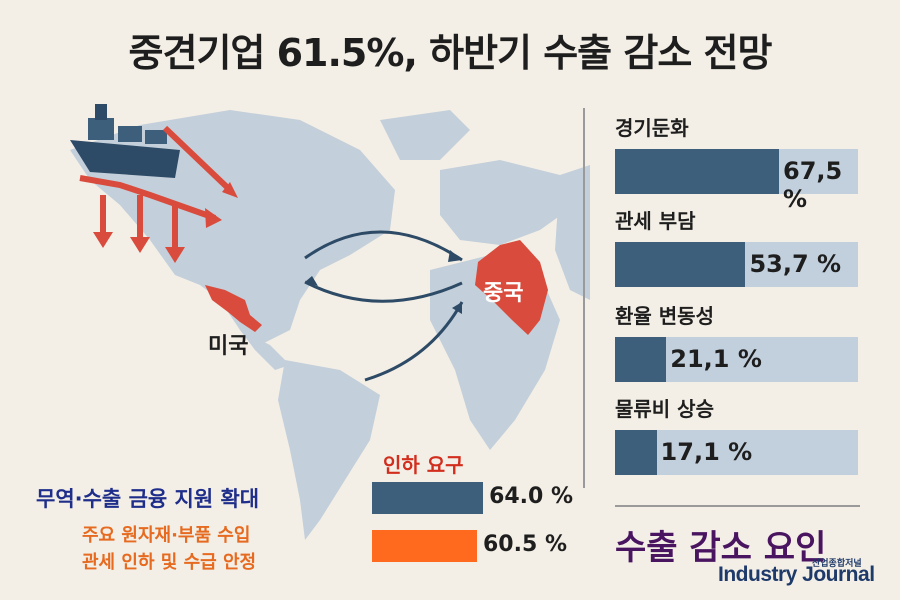 This screenshot has width=900, height=600. I want to click on support-tariff-line1: 주요 원자재·부품 수입, so click(166, 535).